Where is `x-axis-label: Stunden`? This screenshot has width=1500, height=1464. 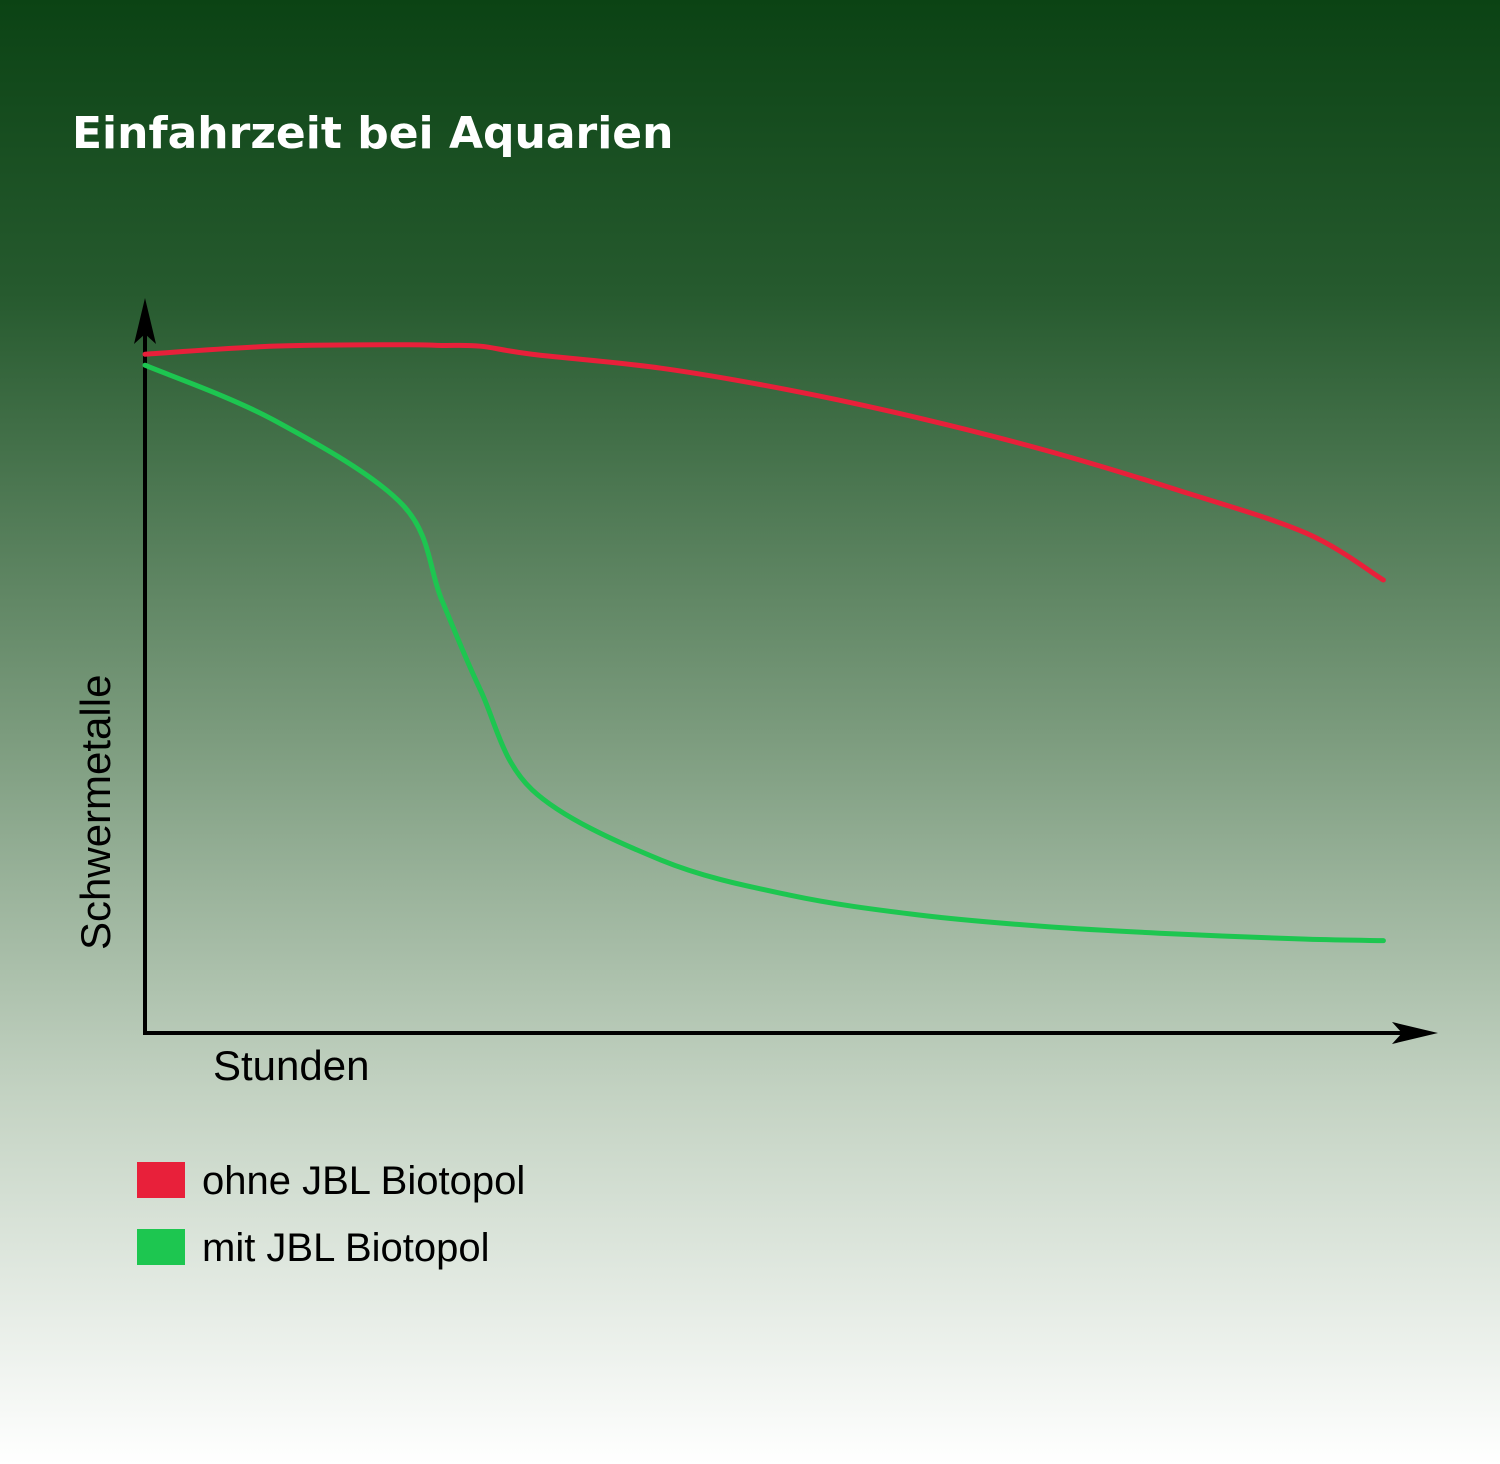
x-axis-label: Stunden is located at coordinates (291, 1065).